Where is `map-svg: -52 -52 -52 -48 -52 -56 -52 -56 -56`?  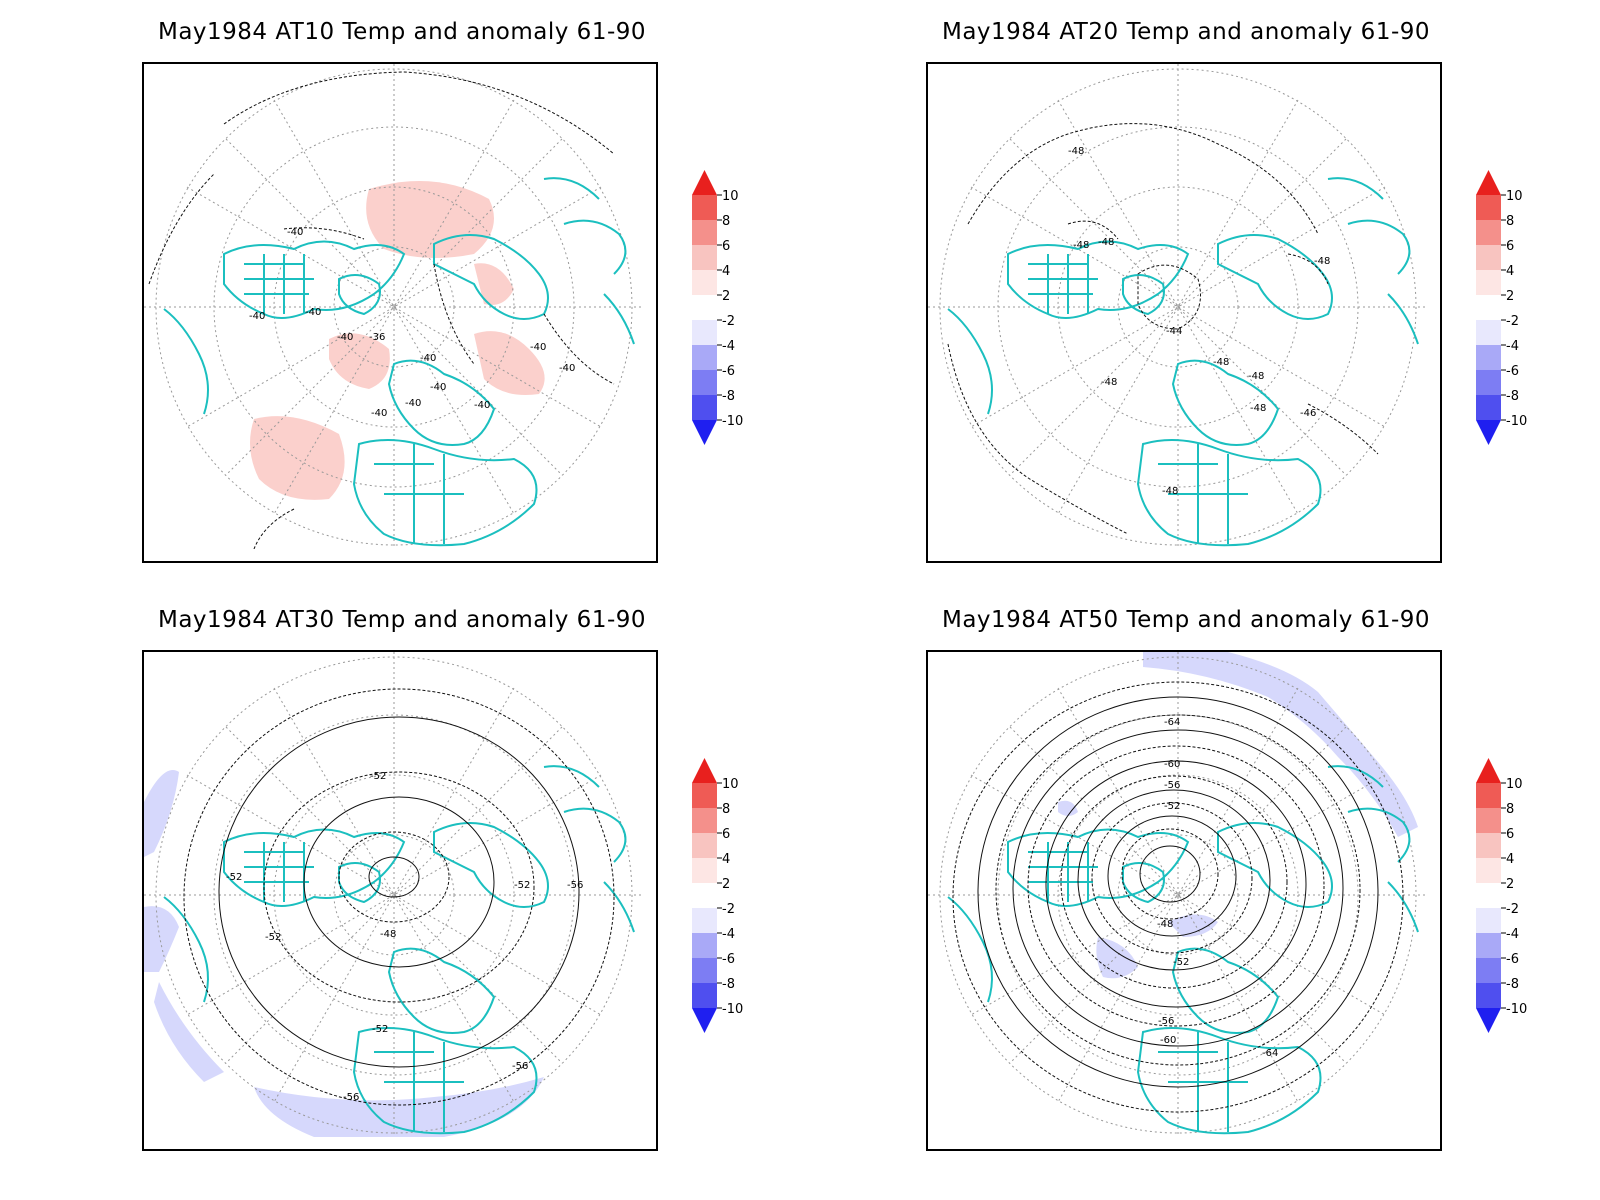 map-svg: -52 -52 -52 -48 -52 -56 -52 -56 -56 is located at coordinates (393, 894).